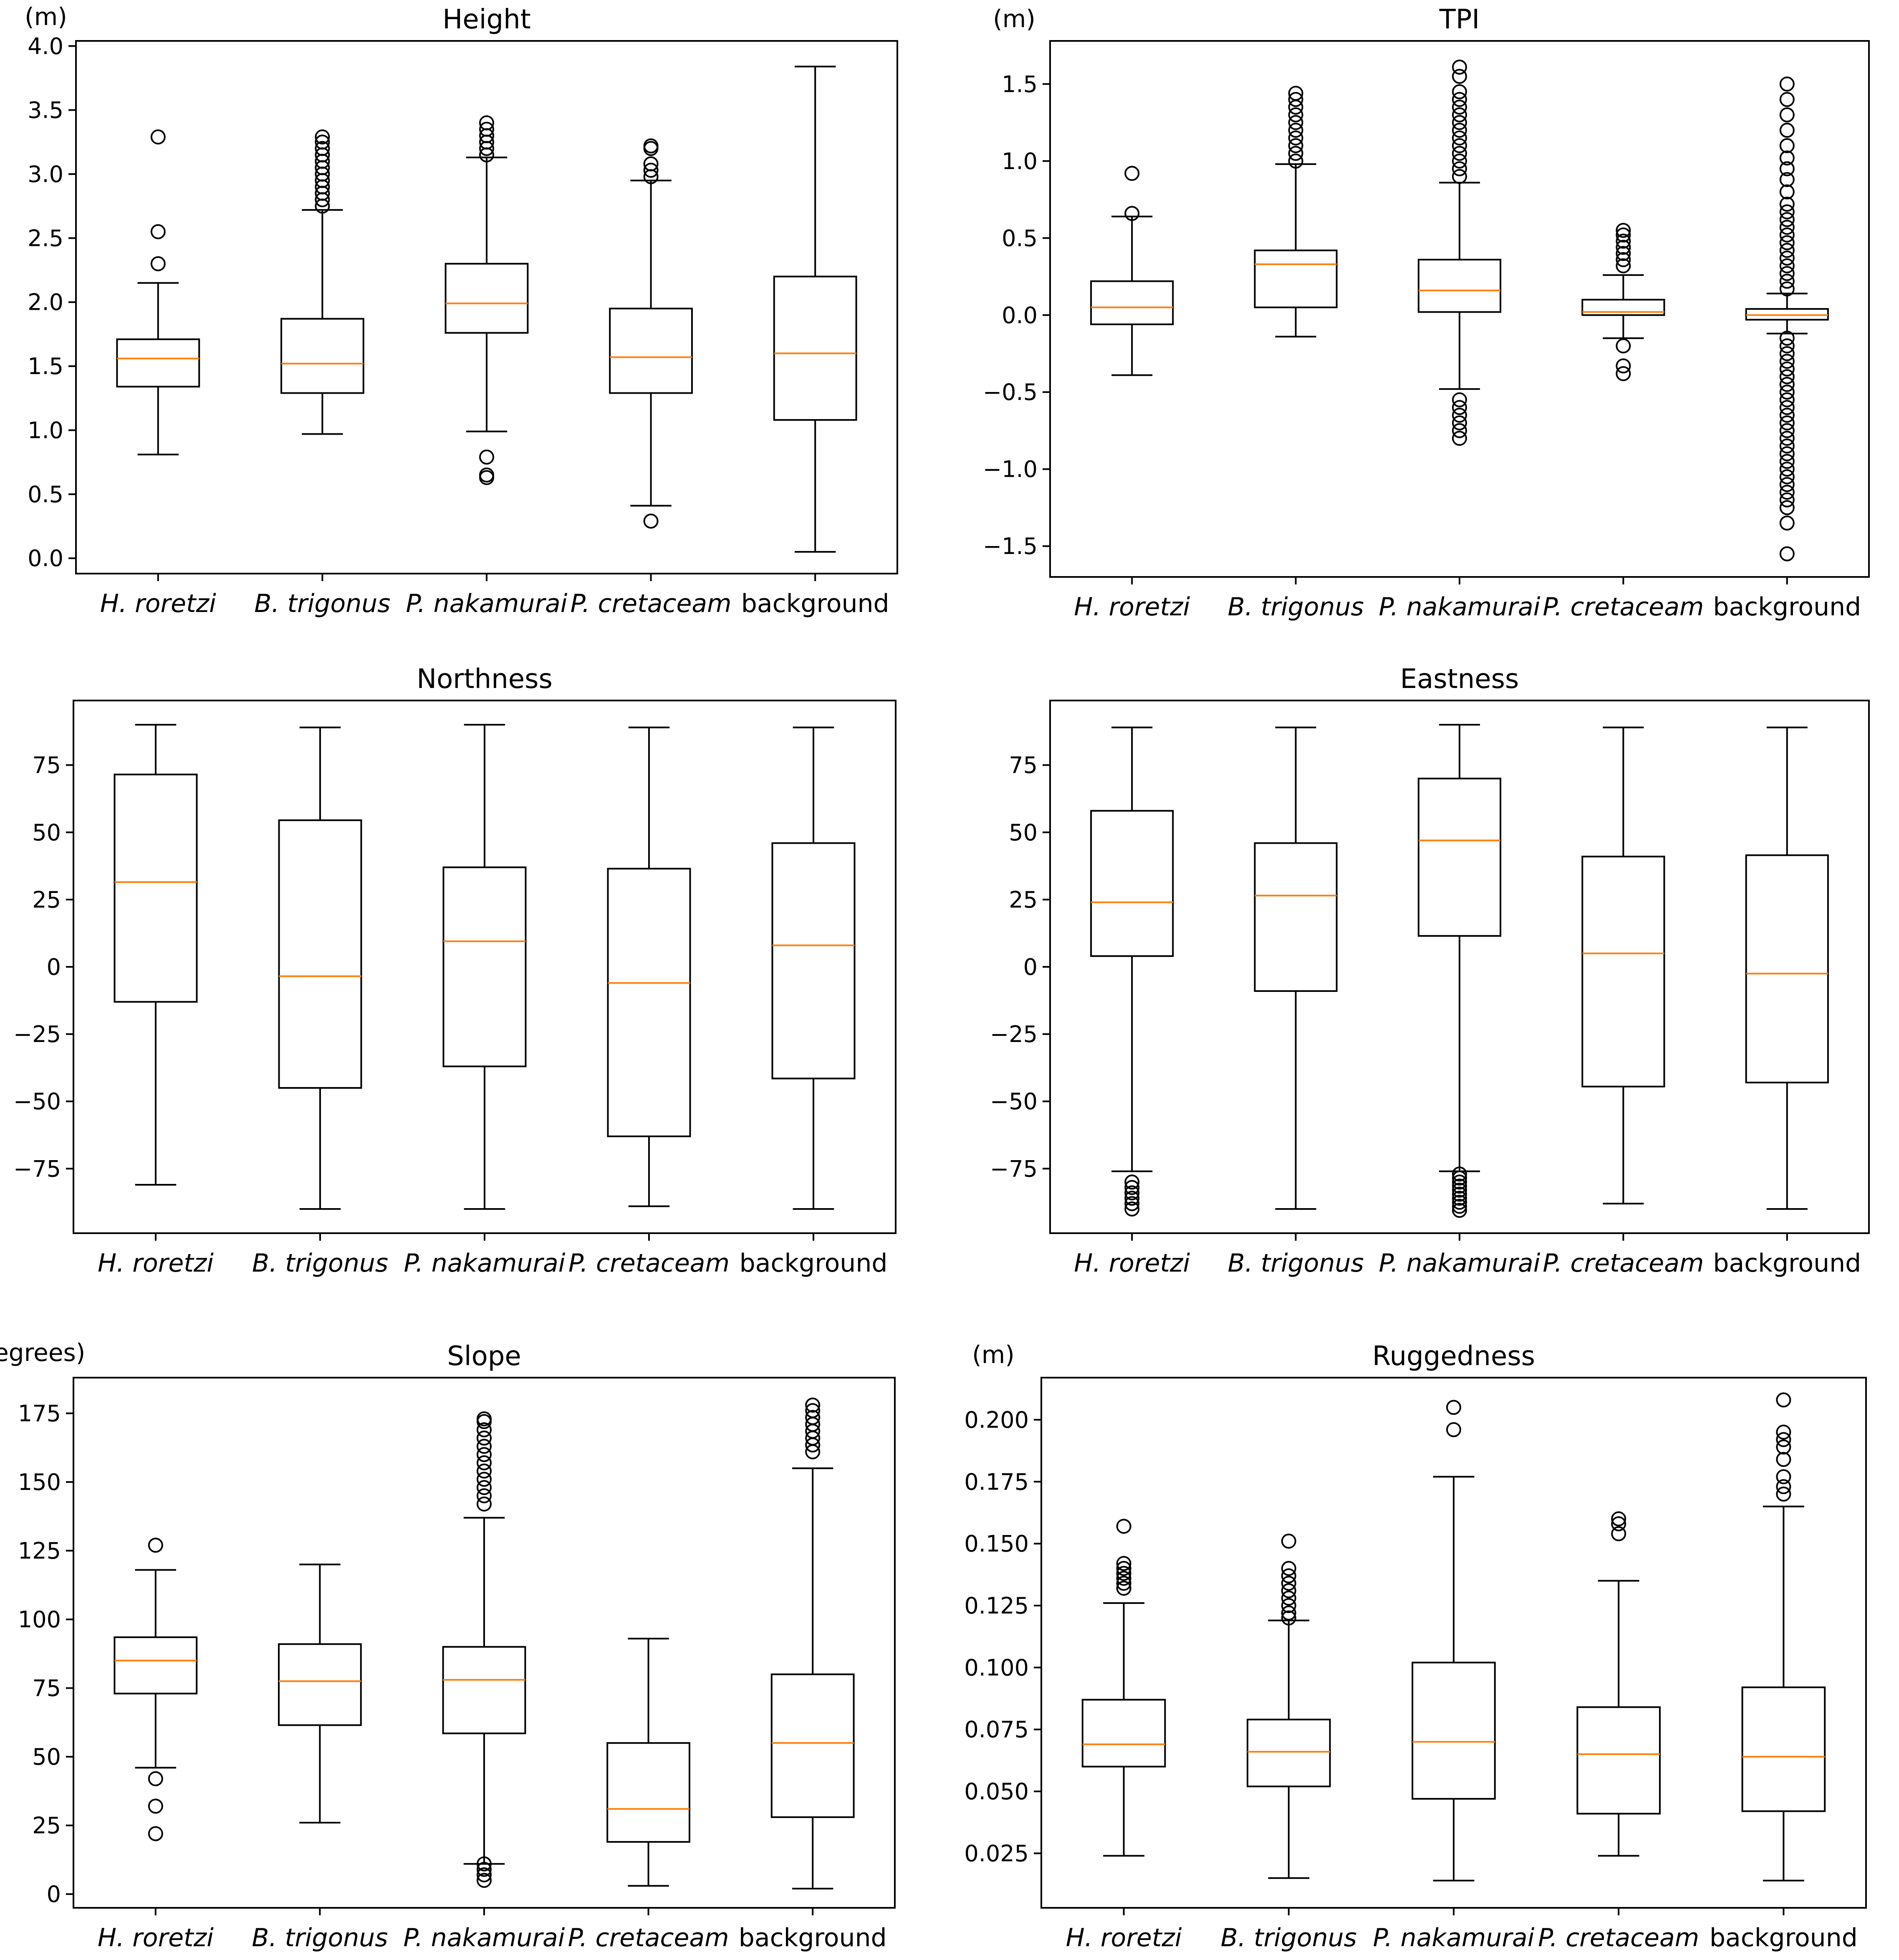 This screenshot has height=1960, width=1899. What do you see at coordinates (1010, 469) in the screenshot?
I see `y-tick-label: −1.0` at bounding box center [1010, 469].